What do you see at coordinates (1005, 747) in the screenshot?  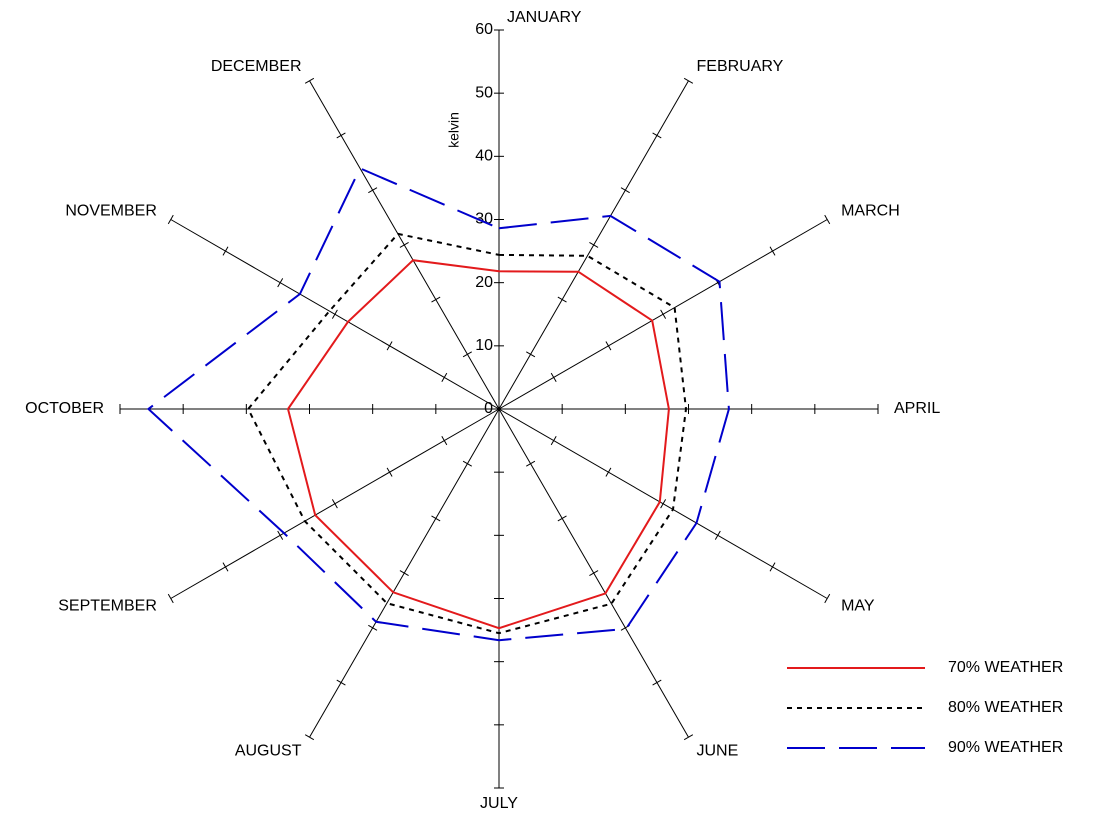 I see `legend-label: 90% WEATHER` at bounding box center [1005, 747].